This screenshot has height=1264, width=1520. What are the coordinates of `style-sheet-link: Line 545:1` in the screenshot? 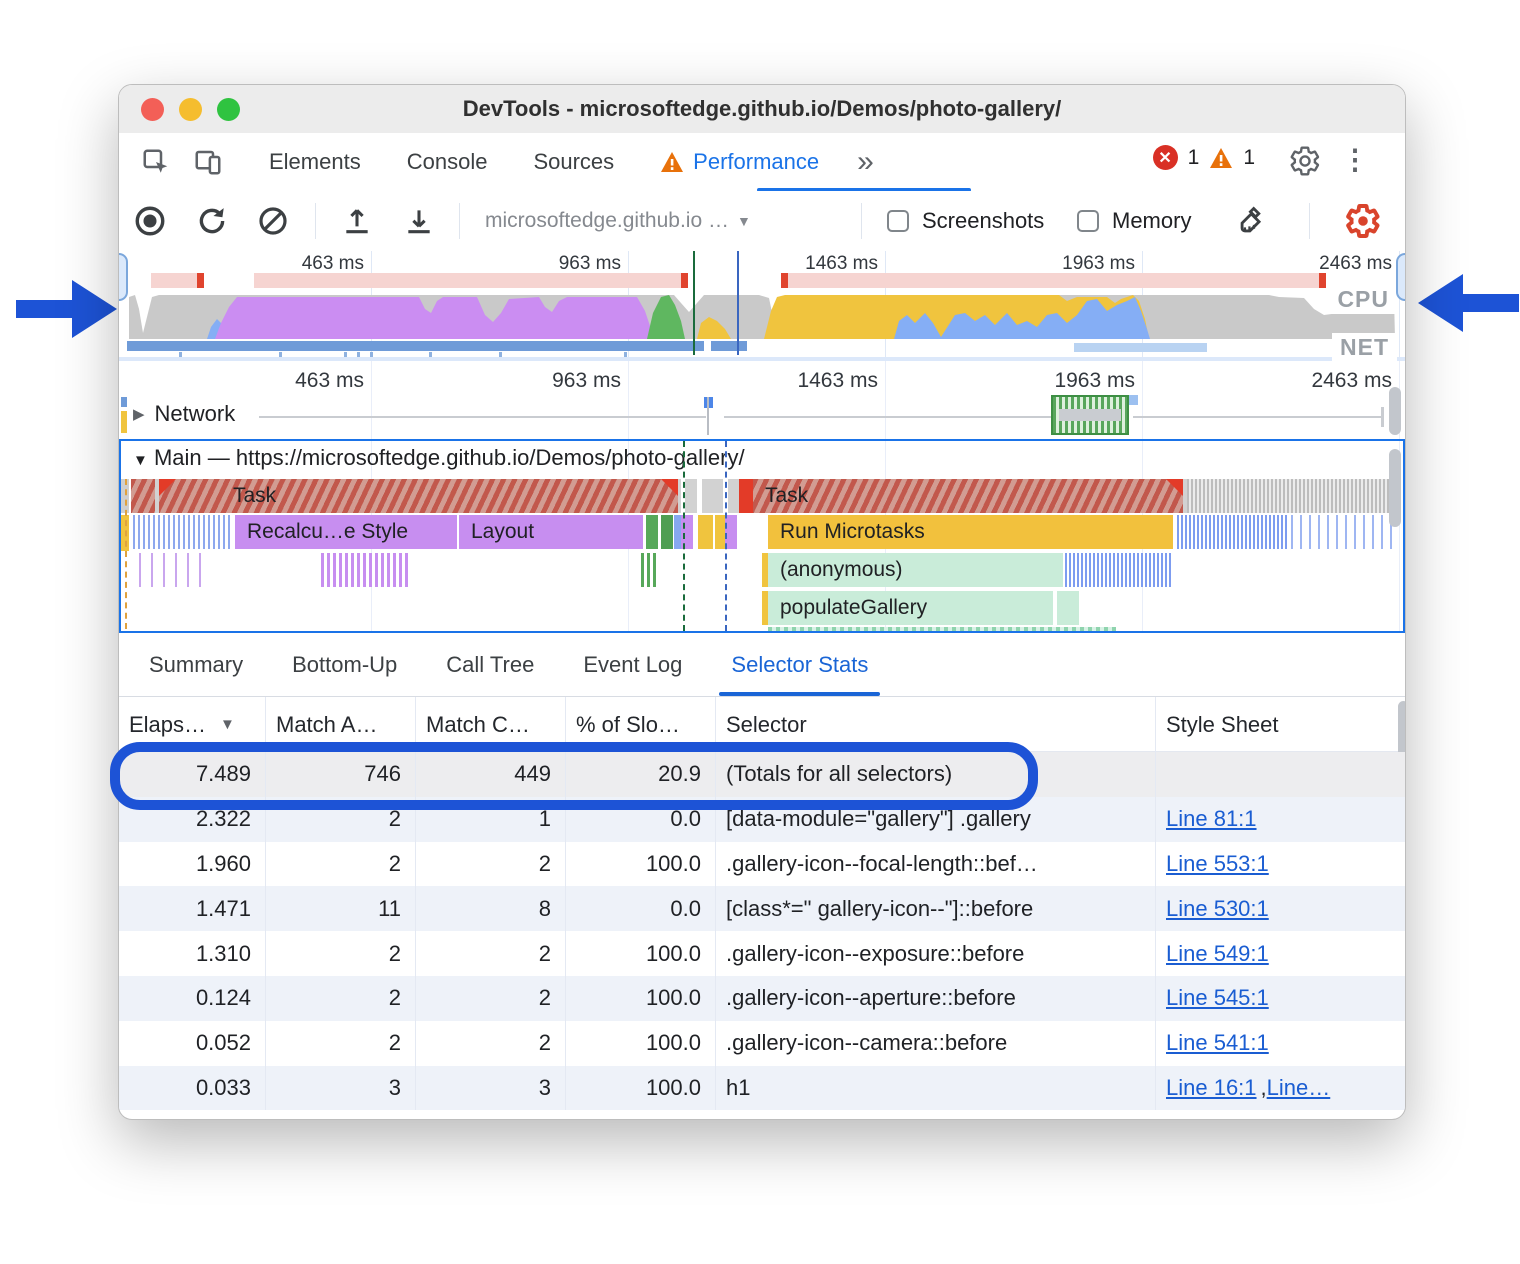 It's located at (1217, 998).